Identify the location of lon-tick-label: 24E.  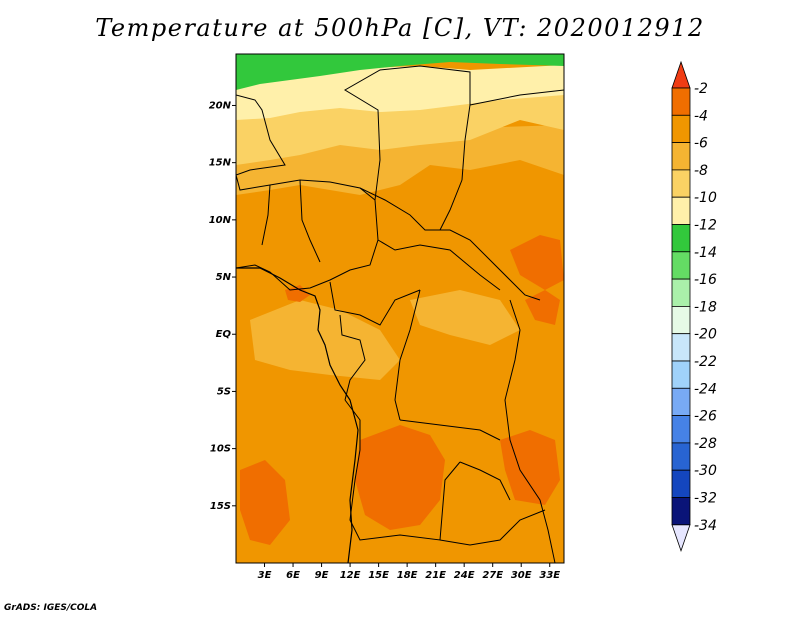
(464, 575).